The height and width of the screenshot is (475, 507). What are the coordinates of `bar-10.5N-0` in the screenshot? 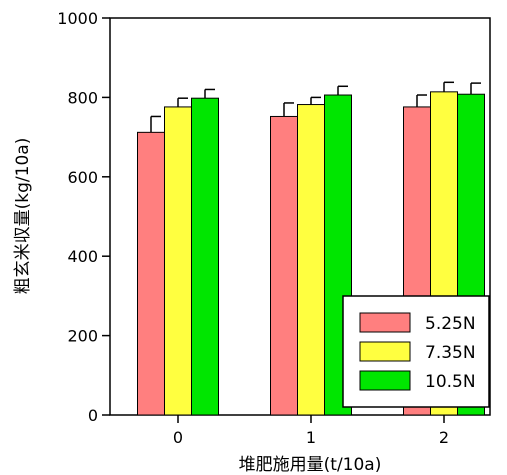 It's located at (205, 256).